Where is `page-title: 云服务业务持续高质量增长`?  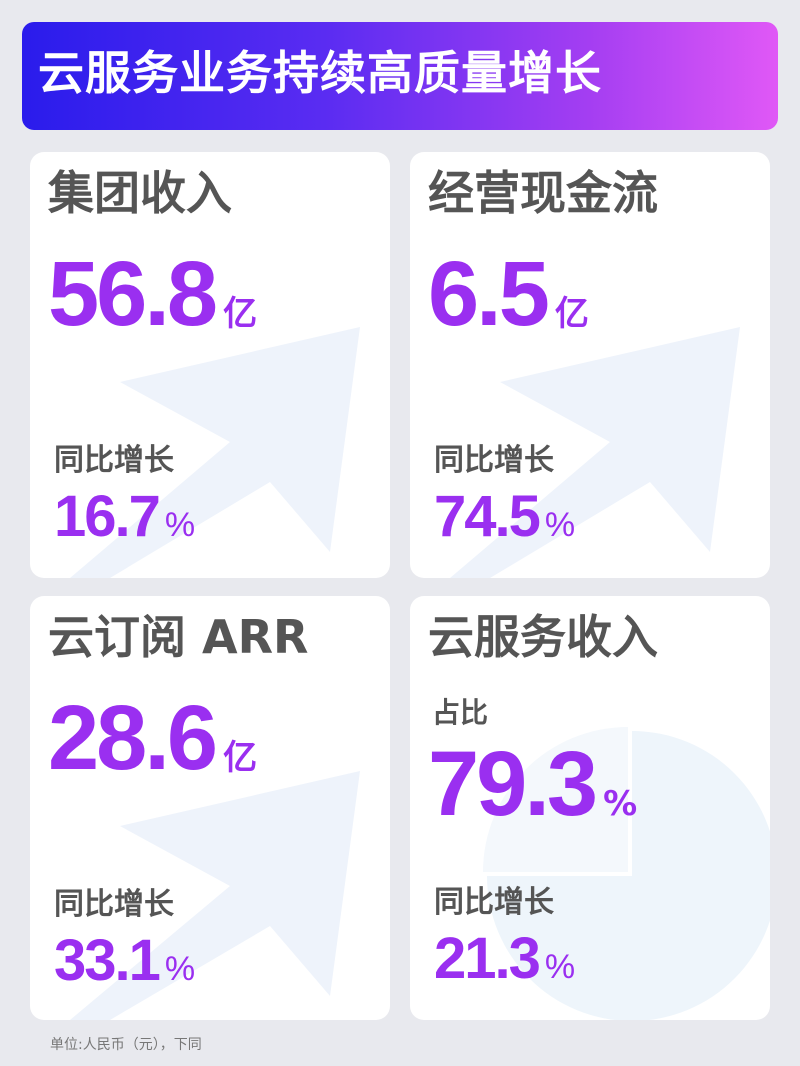
page-title: 云服务业务持续高质量增长 is located at coordinates (320, 73).